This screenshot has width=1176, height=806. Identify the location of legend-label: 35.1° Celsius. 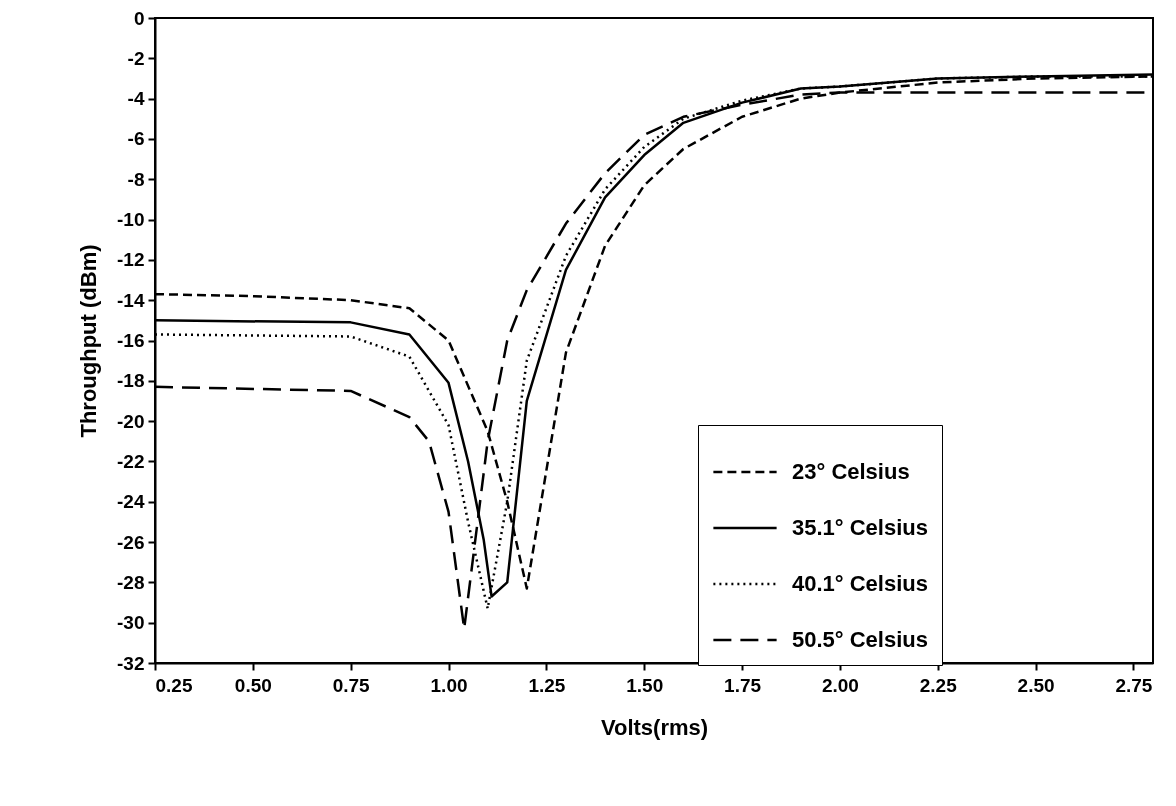
(860, 527).